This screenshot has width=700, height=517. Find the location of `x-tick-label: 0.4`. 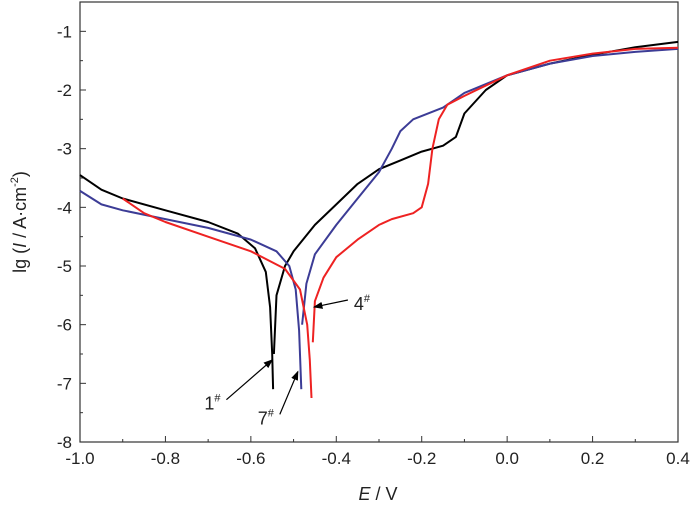

x-tick-label: 0.4 is located at coordinates (678, 458).